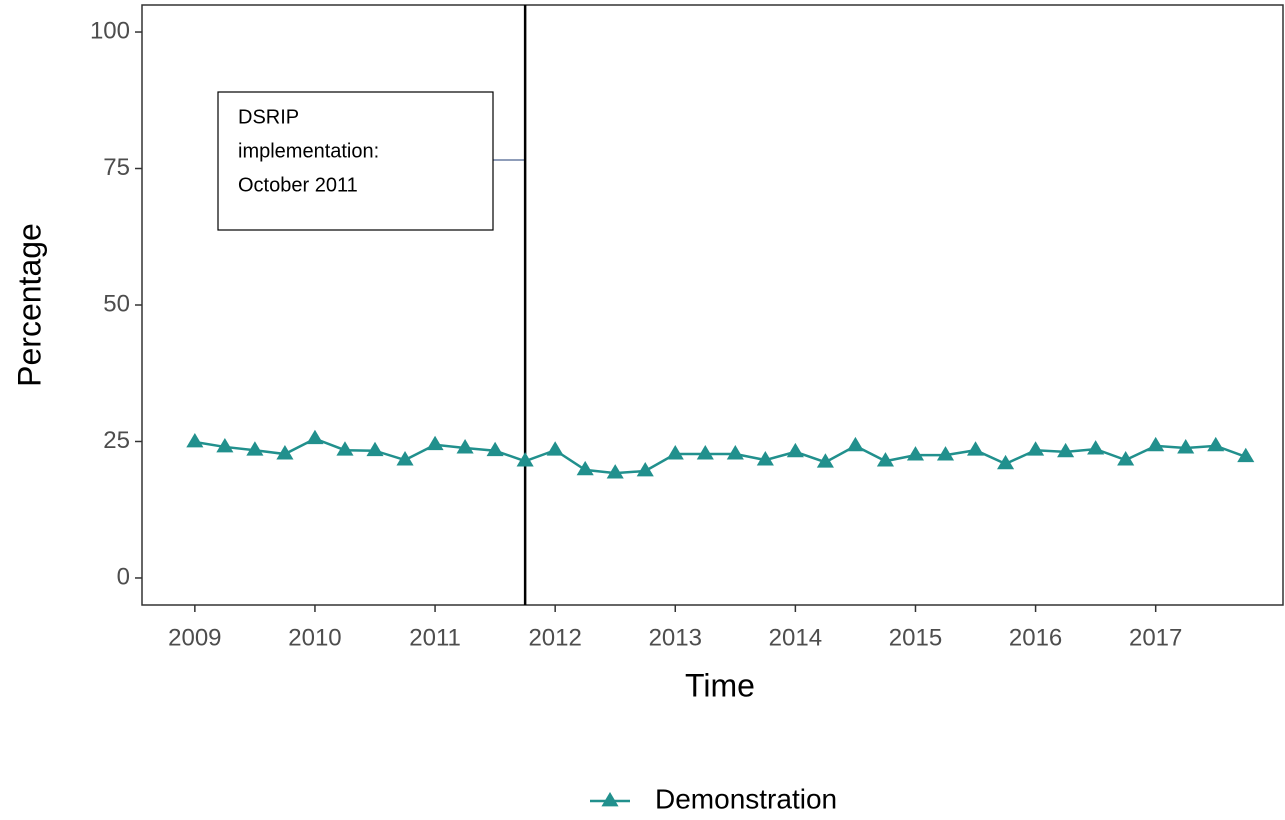 The height and width of the screenshot is (820, 1285). What do you see at coordinates (29, 305) in the screenshot?
I see `y-axis-title: Percentage` at bounding box center [29, 305].